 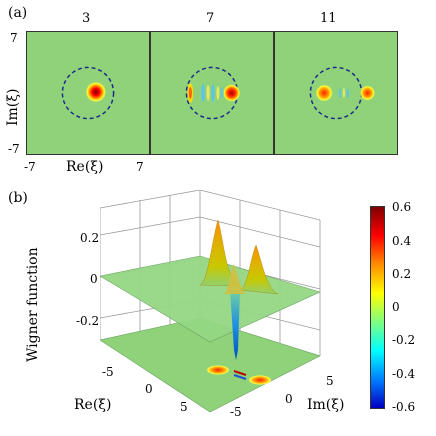 What do you see at coordinates (90, 238) in the screenshot?
I see `z-tick-0: 0.2` at bounding box center [90, 238].